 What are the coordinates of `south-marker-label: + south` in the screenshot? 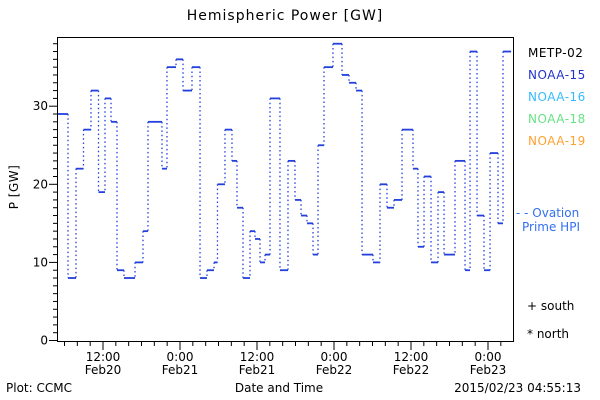 It's located at (551, 306).